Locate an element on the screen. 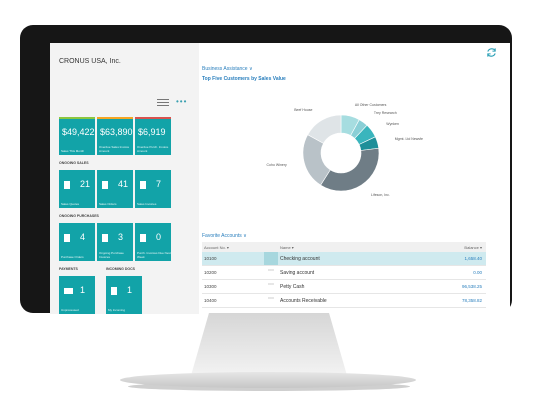  account-balance: 96,538.25 is located at coordinates (471, 286).